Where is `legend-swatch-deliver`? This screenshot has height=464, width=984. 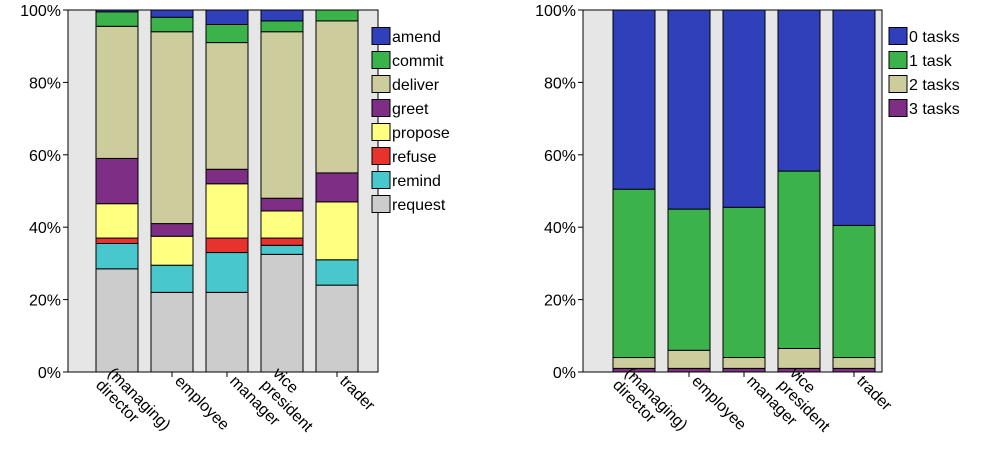
legend-swatch-deliver is located at coordinates (381, 84).